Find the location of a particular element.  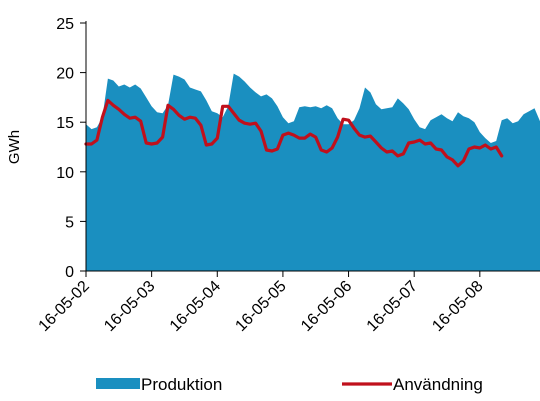

legend-swatch-produktion is located at coordinates (118, 383).